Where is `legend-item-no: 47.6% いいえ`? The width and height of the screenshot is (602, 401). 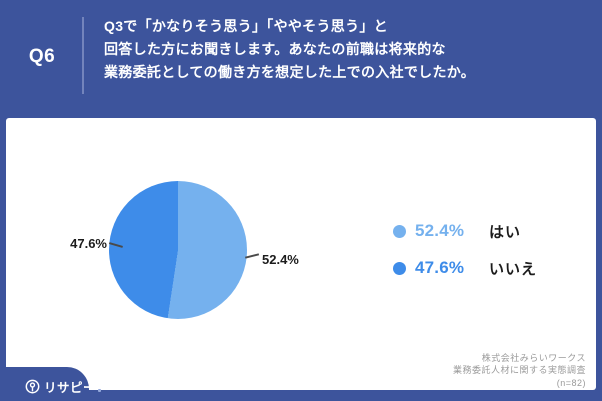
legend-item-no: 47.6% いいえ is located at coordinates (465, 268).